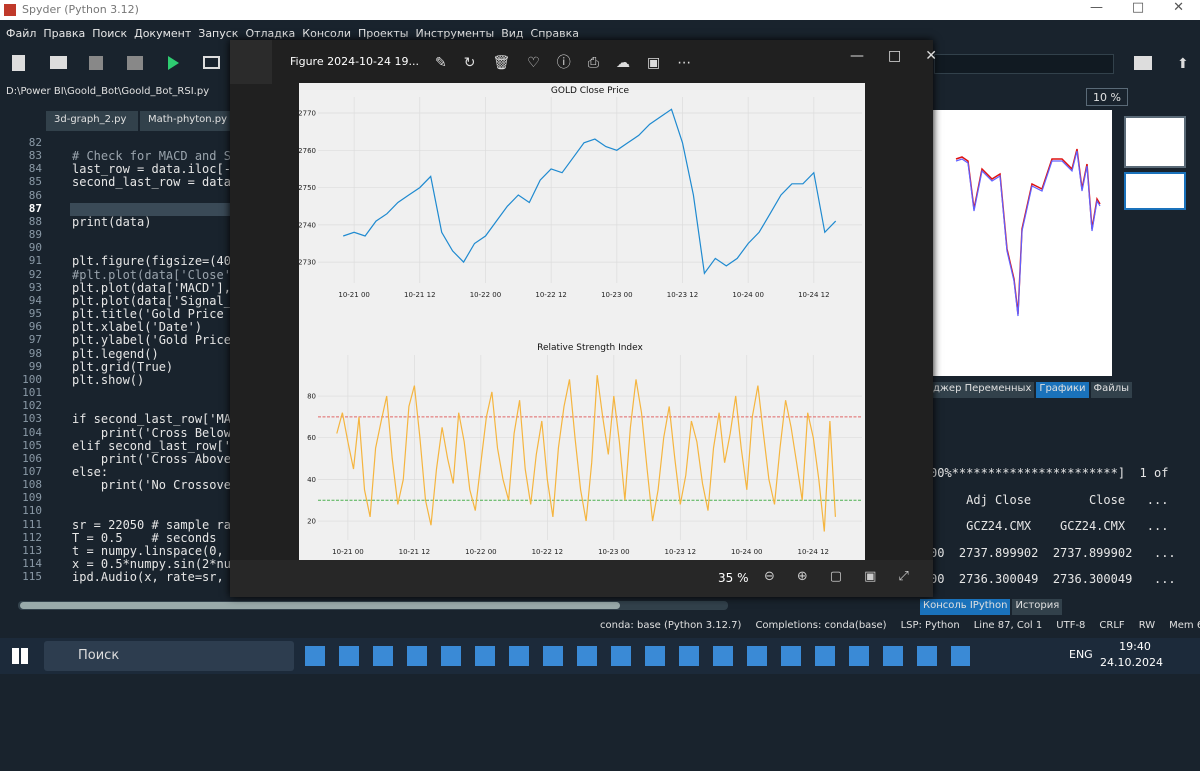 The image size is (1200, 771). What do you see at coordinates (35, 300) in the screenshot?
I see `line-number: 94` at bounding box center [35, 300].